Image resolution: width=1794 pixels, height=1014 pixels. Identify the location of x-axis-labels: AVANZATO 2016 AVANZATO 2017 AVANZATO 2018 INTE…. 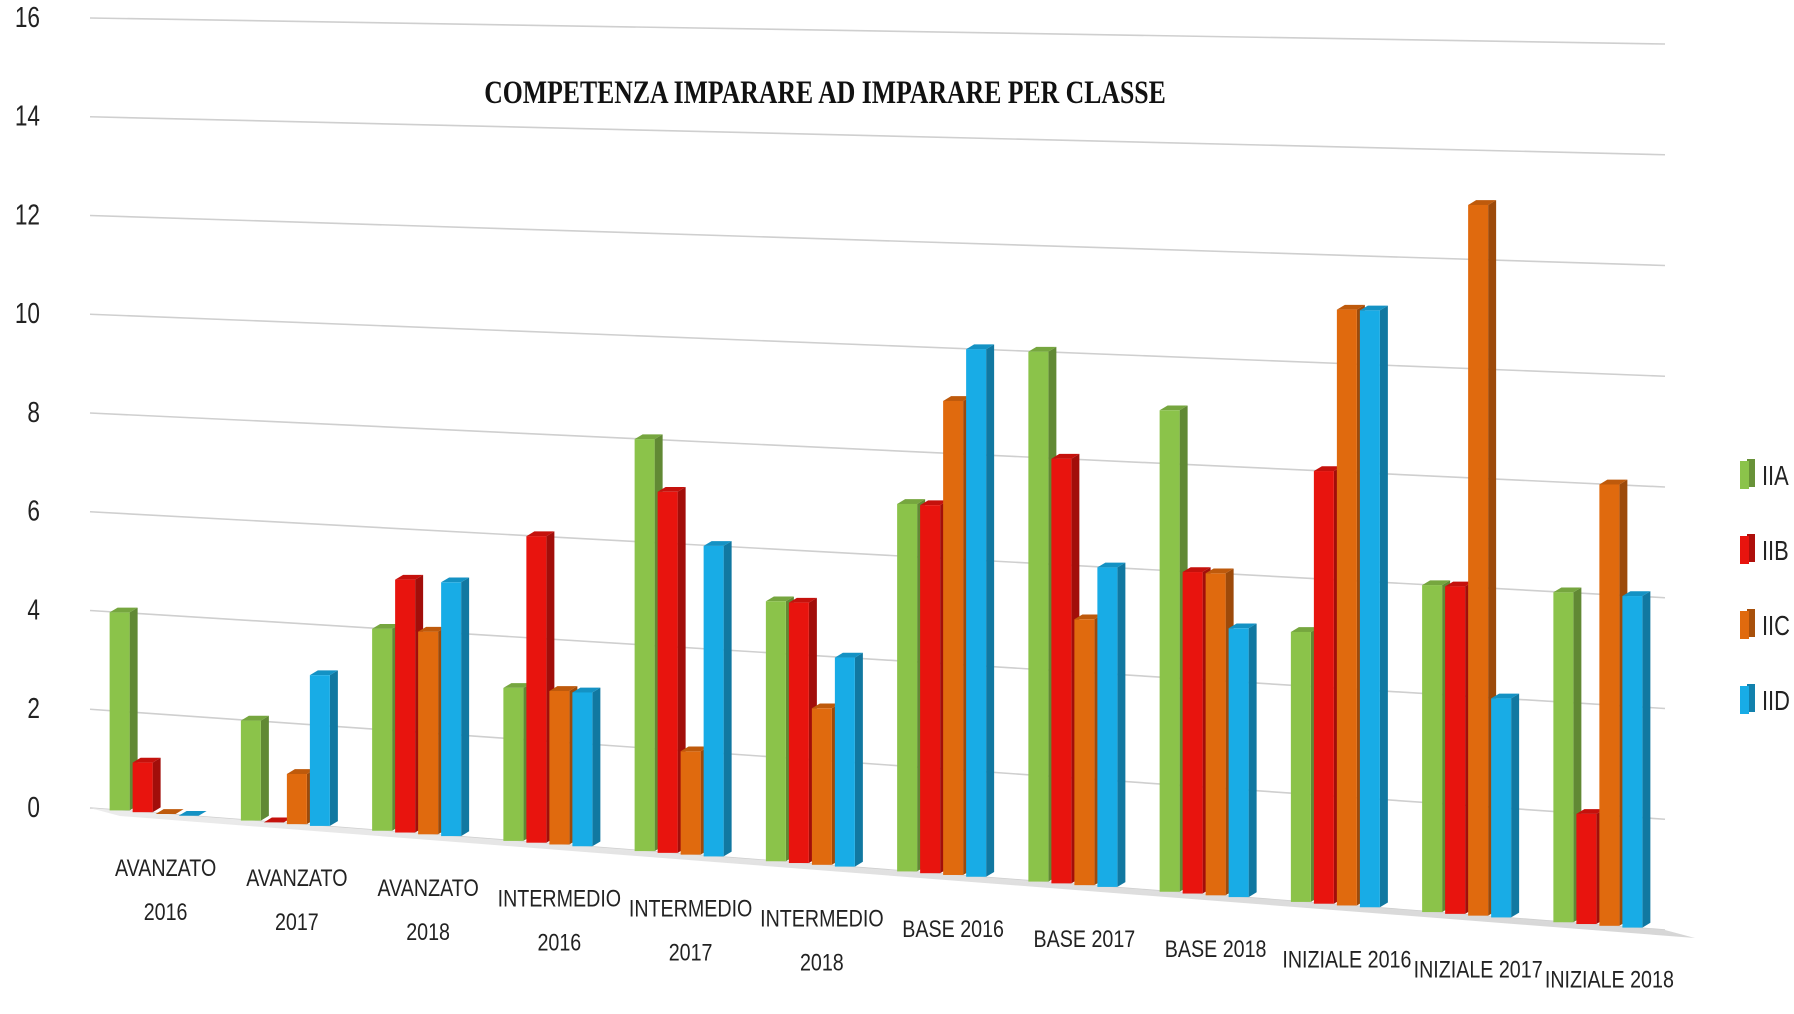
(894, 923).